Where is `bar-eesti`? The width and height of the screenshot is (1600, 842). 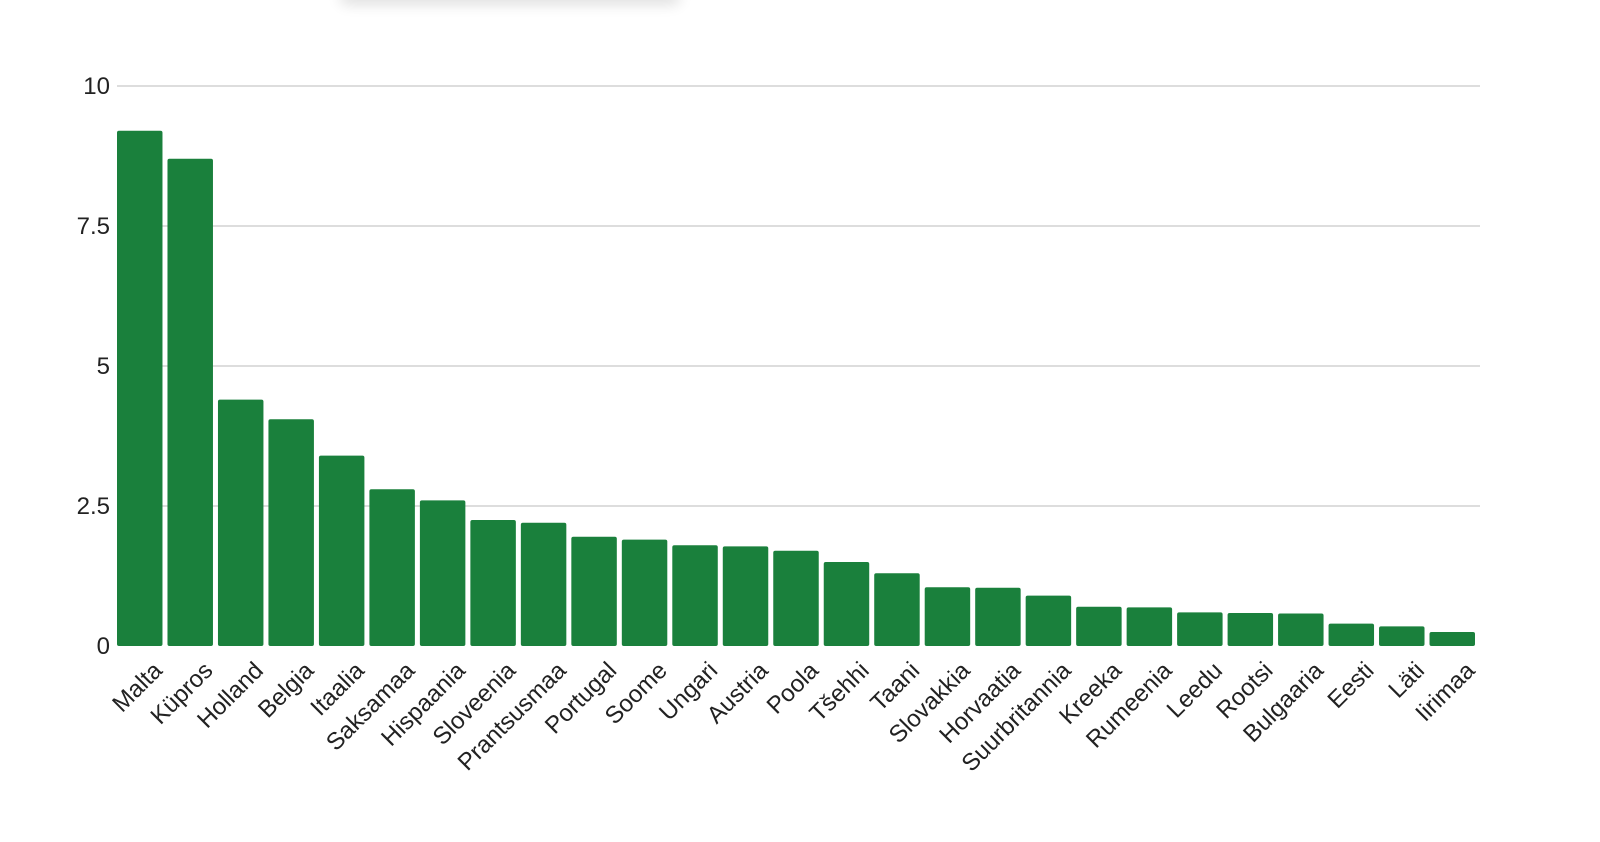 bar-eesti is located at coordinates (1351, 634).